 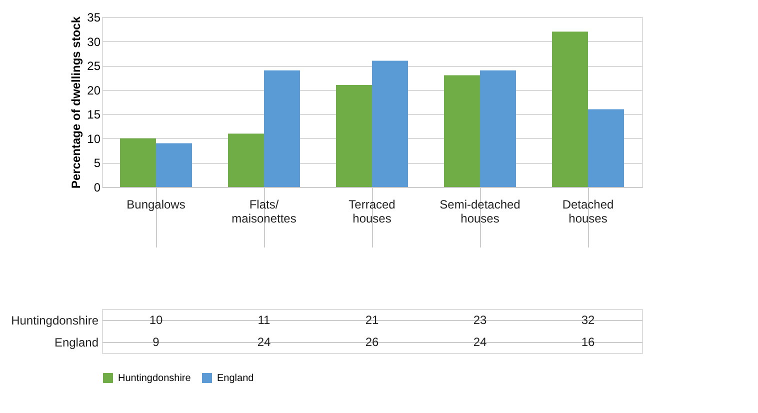 I want to click on y-tick-label: 0, so click(x=97, y=187).